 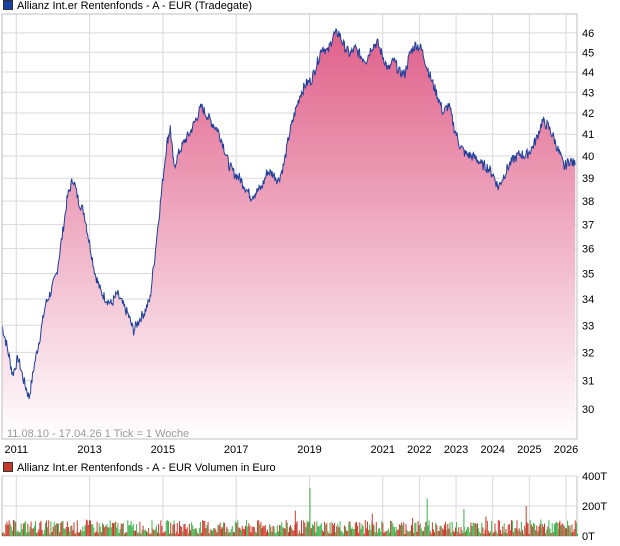 What do you see at coordinates (588, 226) in the screenshot?
I see `y-tick-label: 37` at bounding box center [588, 226].